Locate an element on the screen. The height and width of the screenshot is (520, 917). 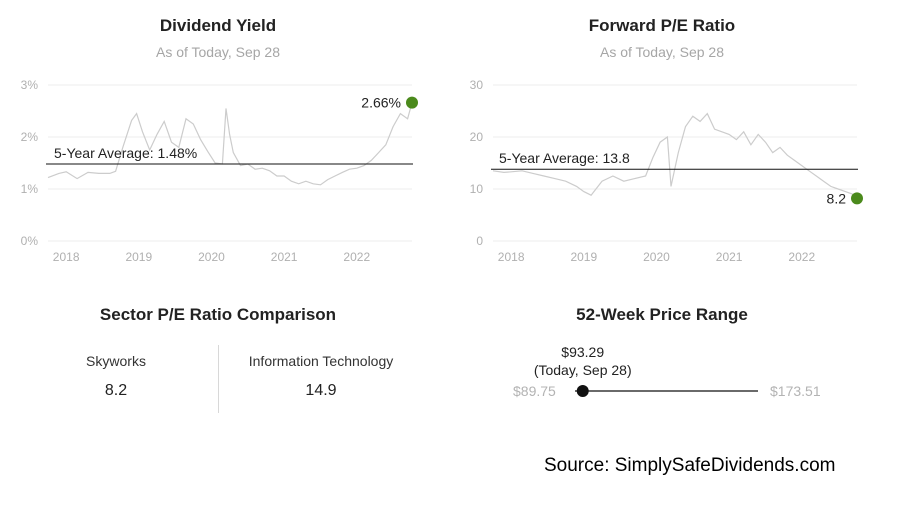
current-value-label: 8.2 is located at coordinates (837, 198).